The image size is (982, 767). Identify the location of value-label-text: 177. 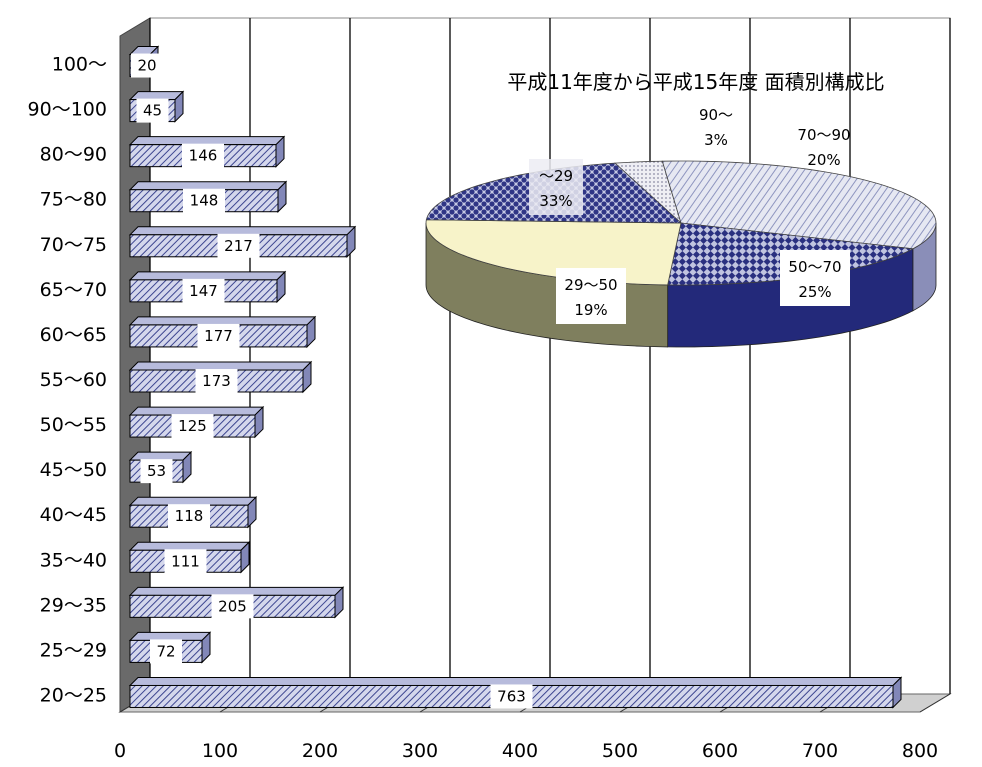
(218, 336).